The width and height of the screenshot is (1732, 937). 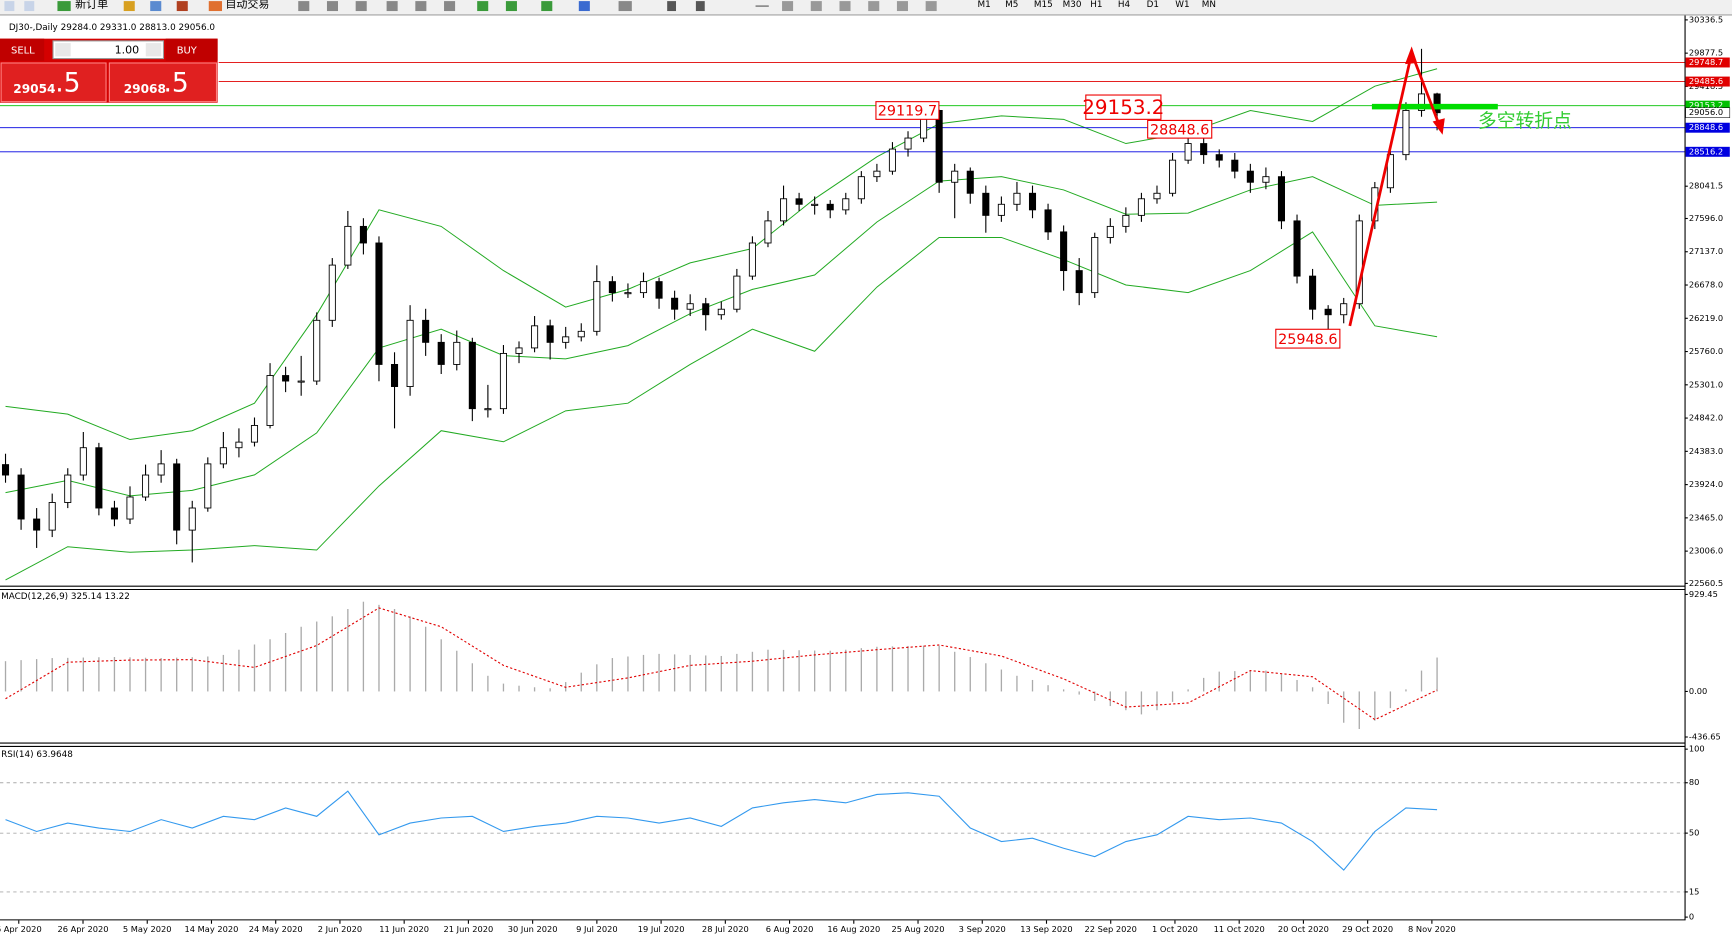 I want to click on price-tag, so click(x=1707, y=81).